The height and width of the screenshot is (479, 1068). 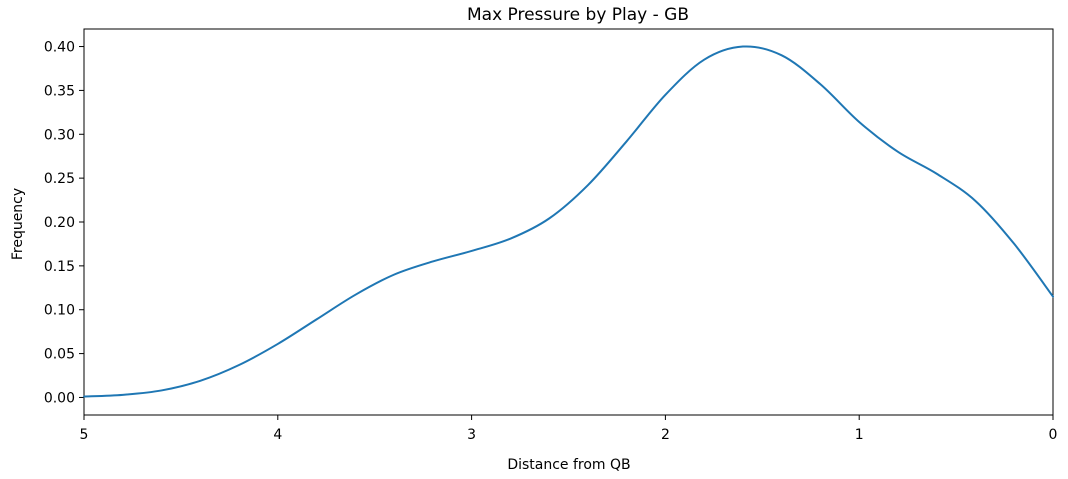 I want to click on y-tick-label: 0.20, so click(x=59, y=223).